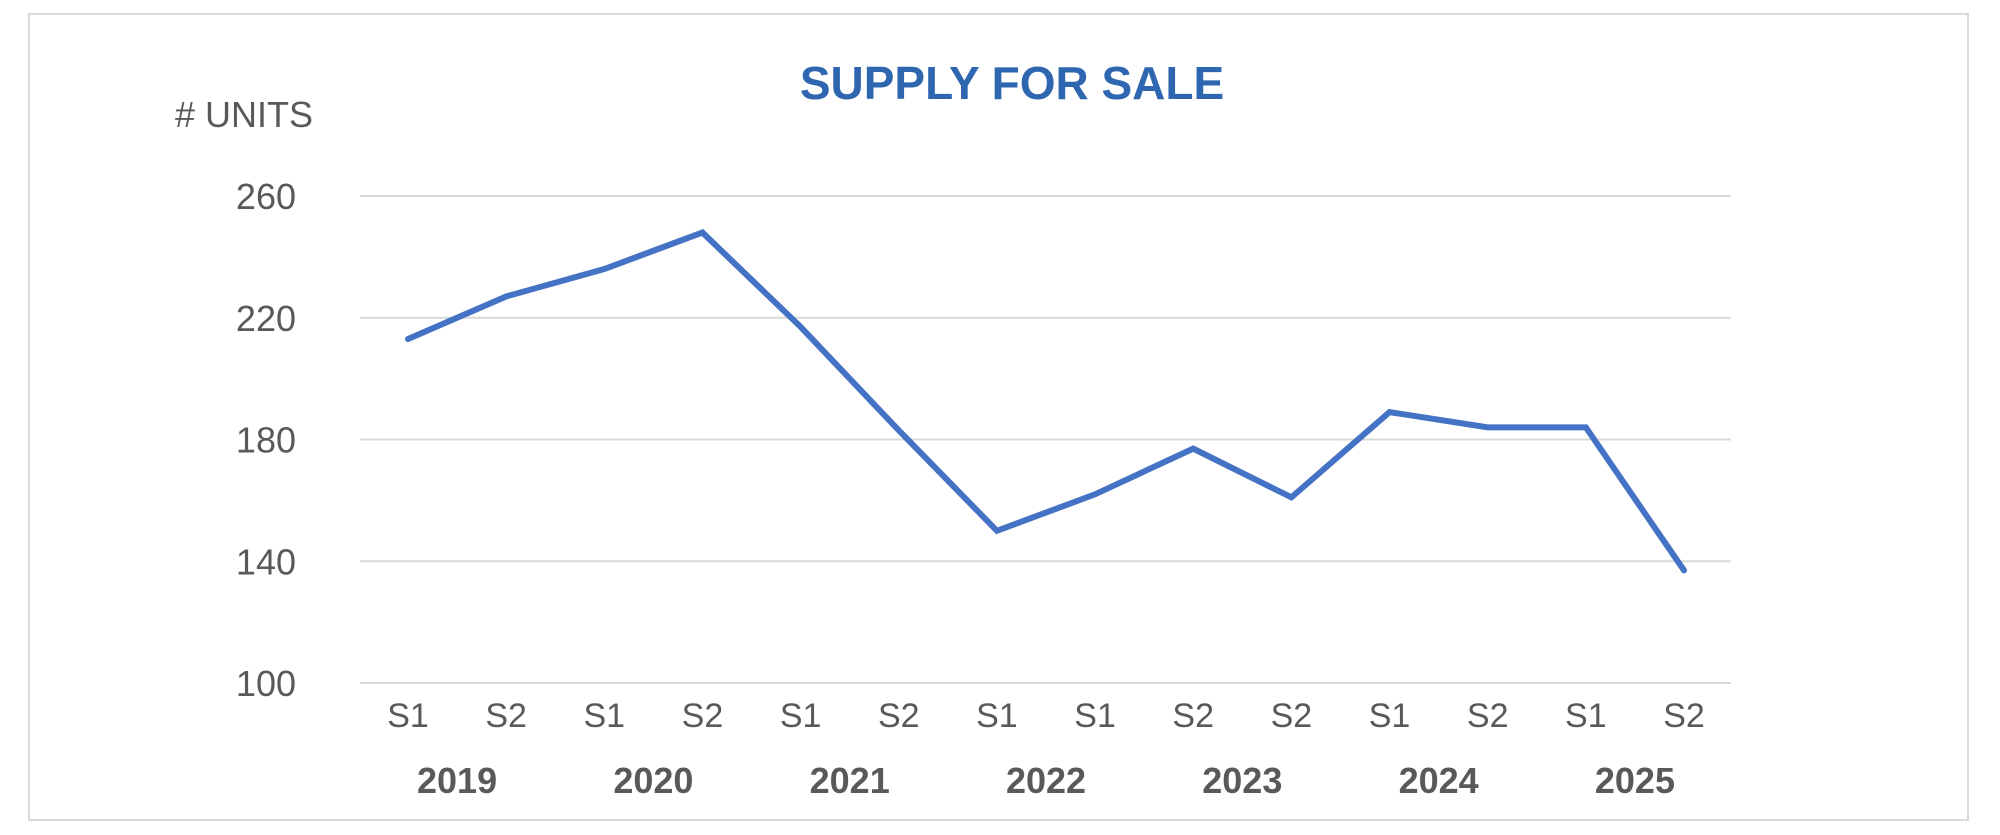 Image resolution: width=2000 pixels, height=835 pixels. What do you see at coordinates (266, 683) in the screenshot?
I see `y-tick-label: 100` at bounding box center [266, 683].